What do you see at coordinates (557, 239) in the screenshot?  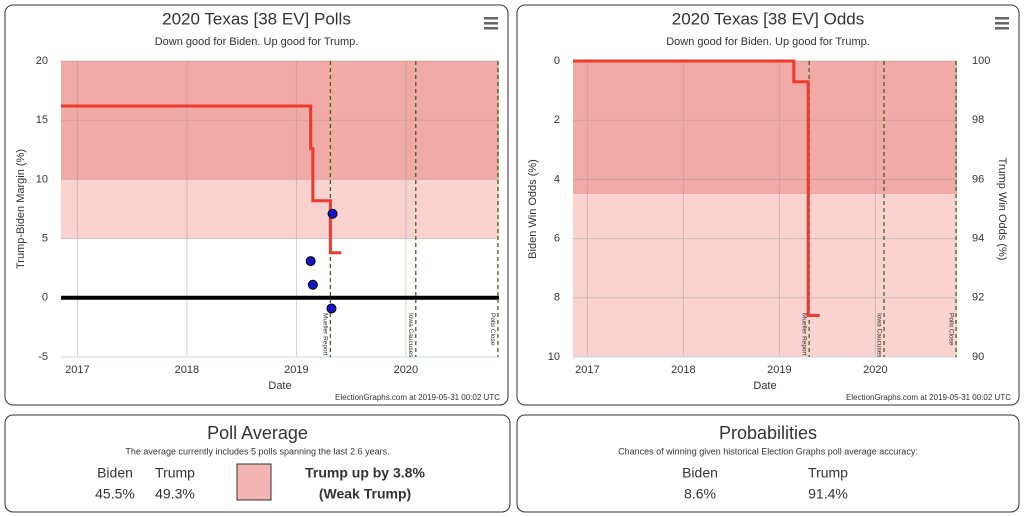 I see `y-tick-label: 6` at bounding box center [557, 239].